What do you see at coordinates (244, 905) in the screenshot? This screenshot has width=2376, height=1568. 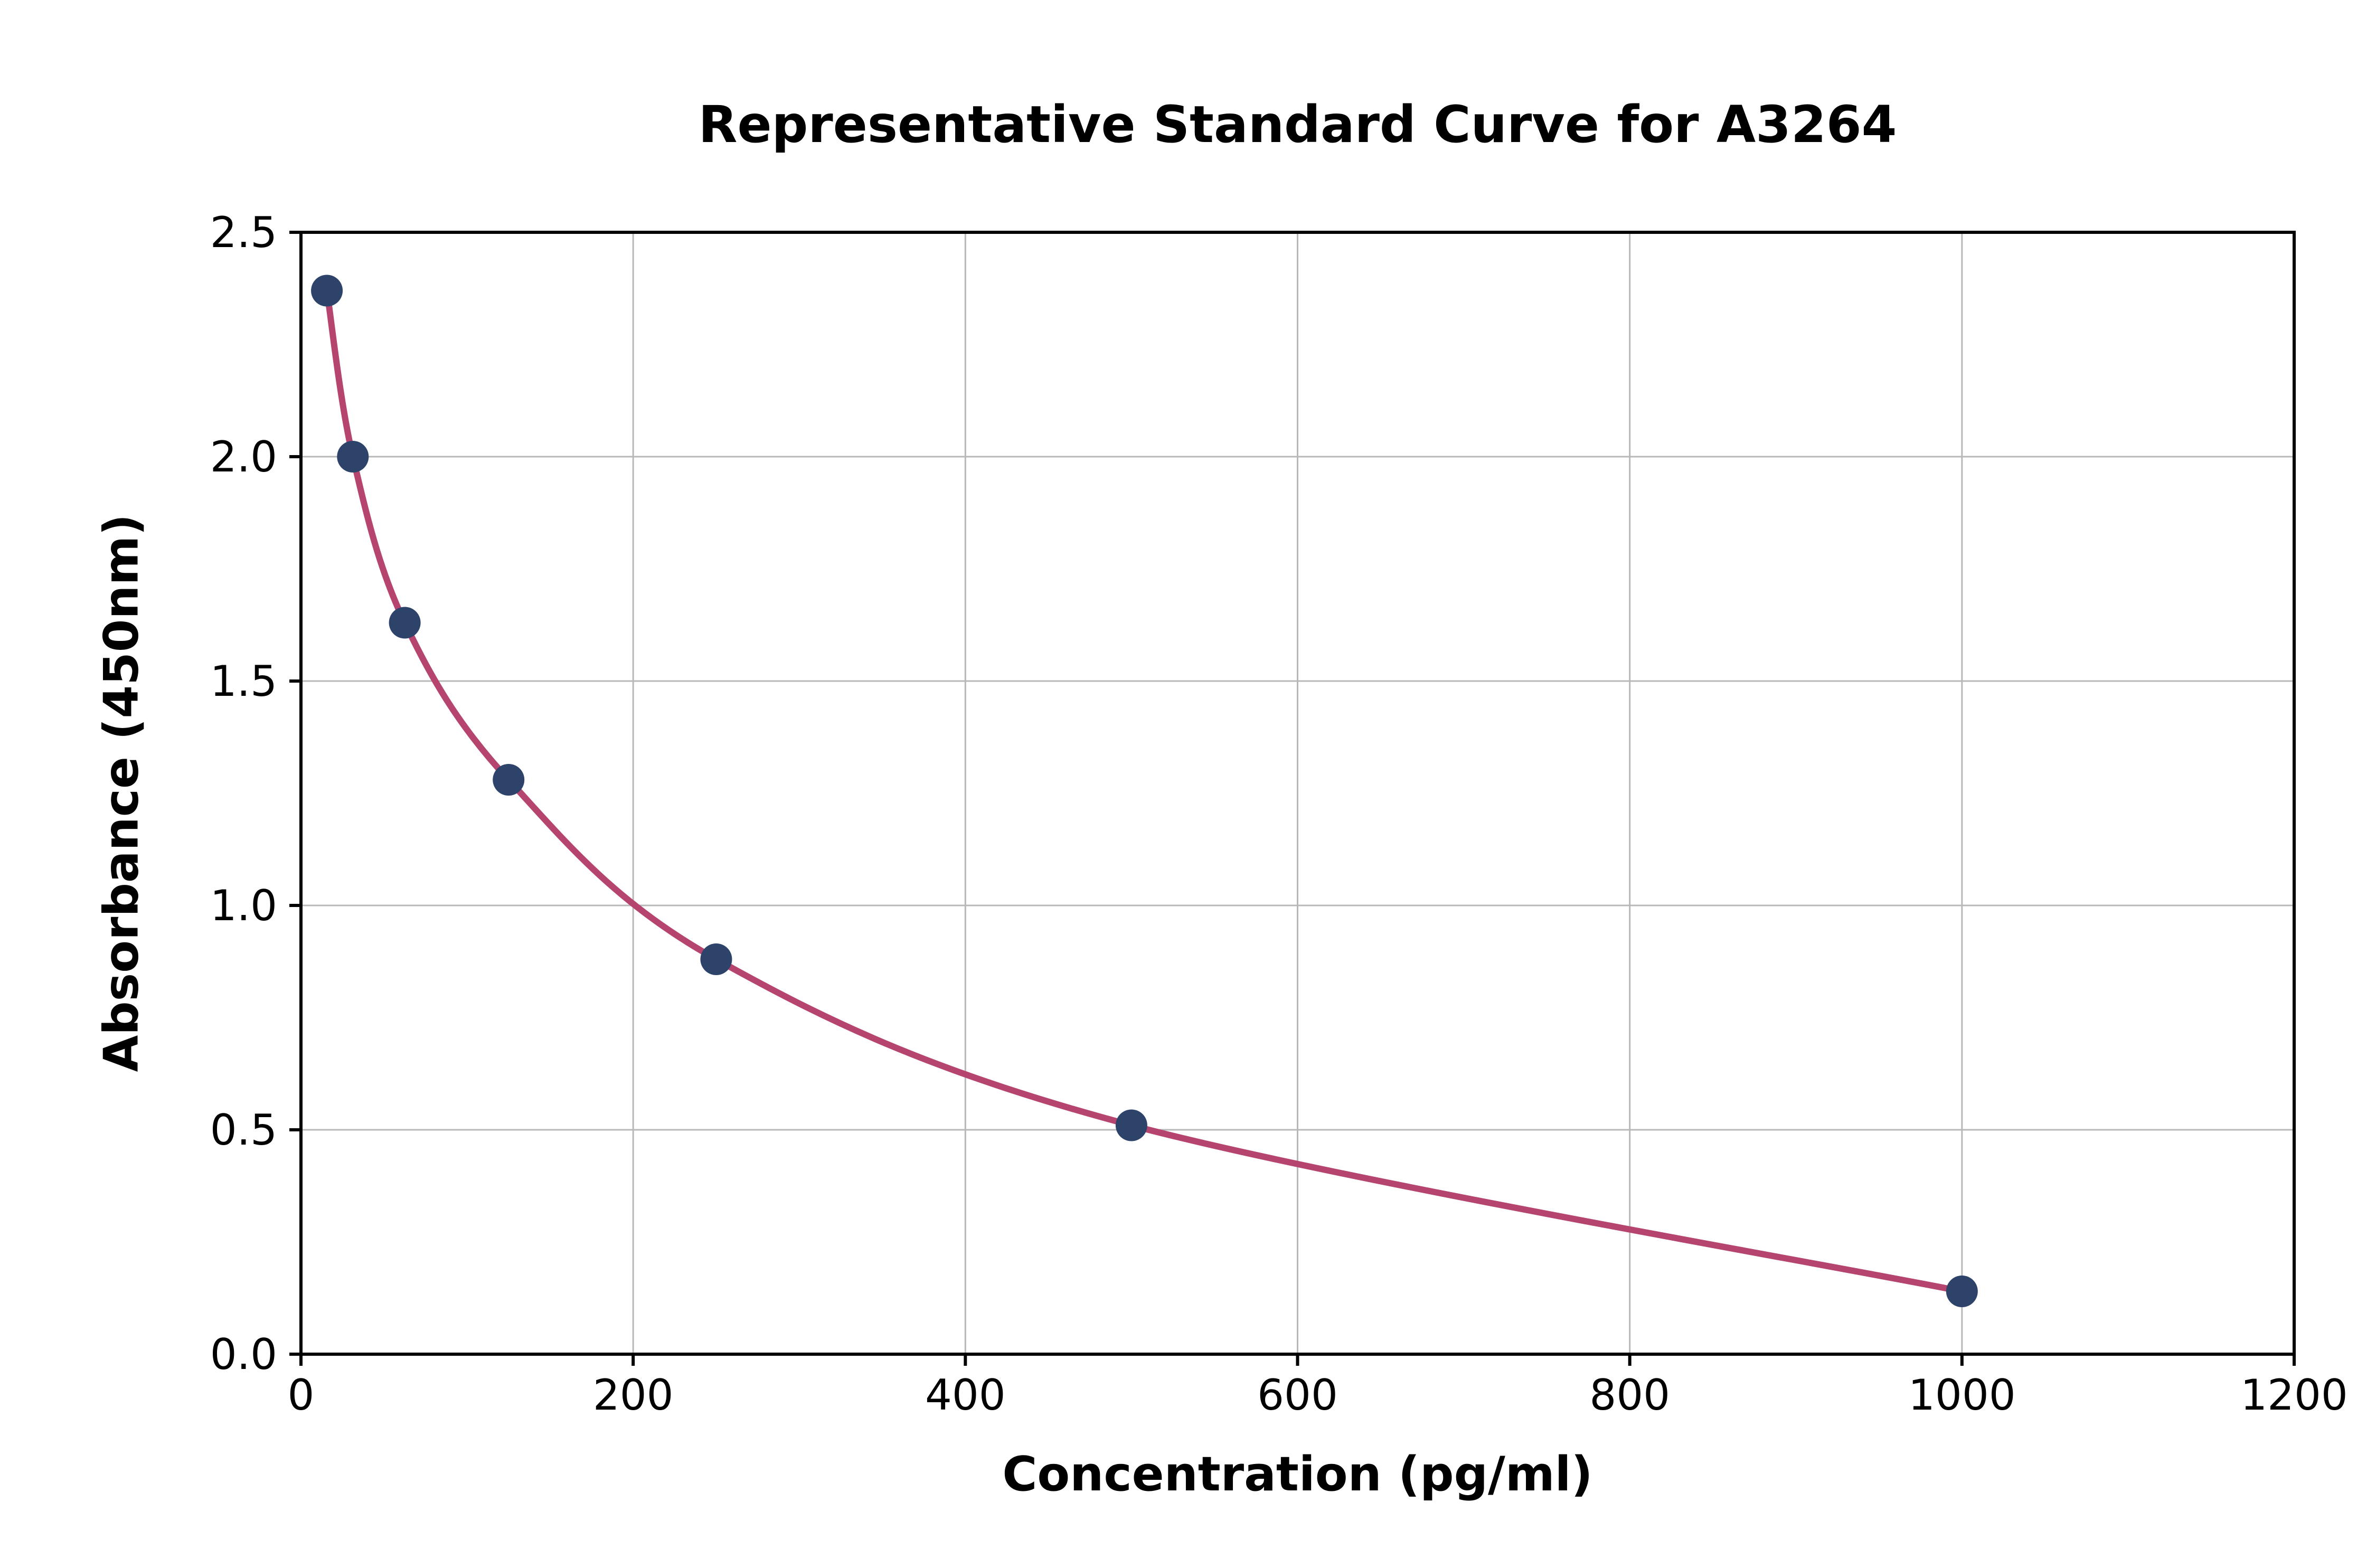 I see `y-tick-label: 1.0` at bounding box center [244, 905].